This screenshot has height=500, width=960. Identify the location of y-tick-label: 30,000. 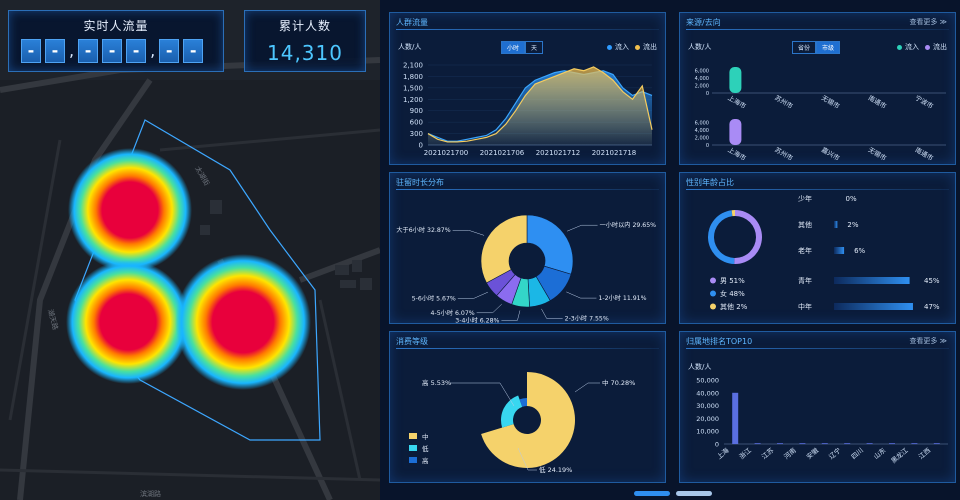
(707, 406).